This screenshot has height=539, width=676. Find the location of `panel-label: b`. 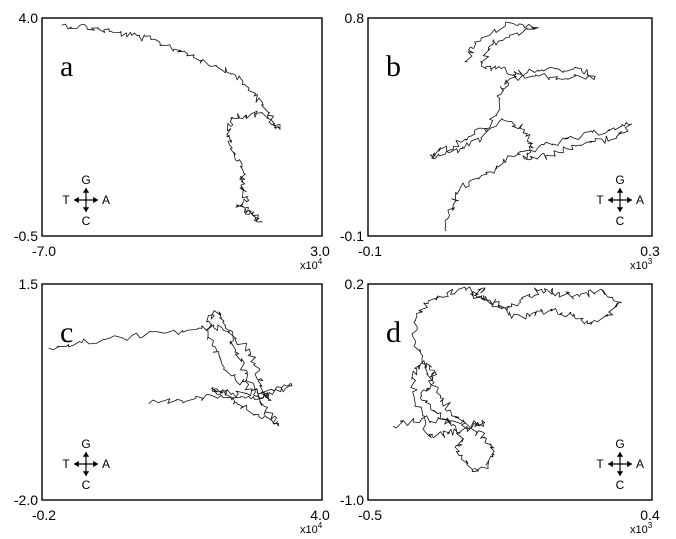

panel-label: b is located at coordinates (393, 66).